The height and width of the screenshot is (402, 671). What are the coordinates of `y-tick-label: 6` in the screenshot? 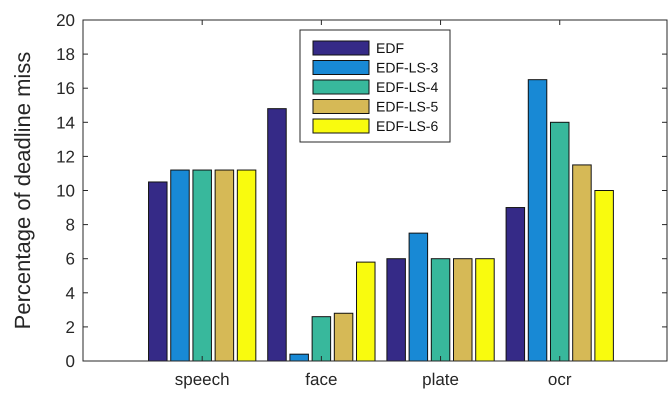 It's located at (70, 259).